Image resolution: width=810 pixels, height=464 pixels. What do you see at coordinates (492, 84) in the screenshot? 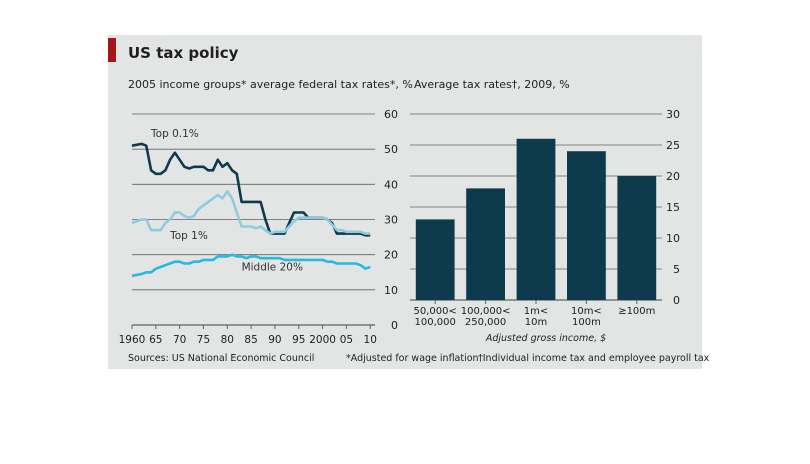
I see `right-chart-title: Average tax rates†, 2009, %` at bounding box center [492, 84].